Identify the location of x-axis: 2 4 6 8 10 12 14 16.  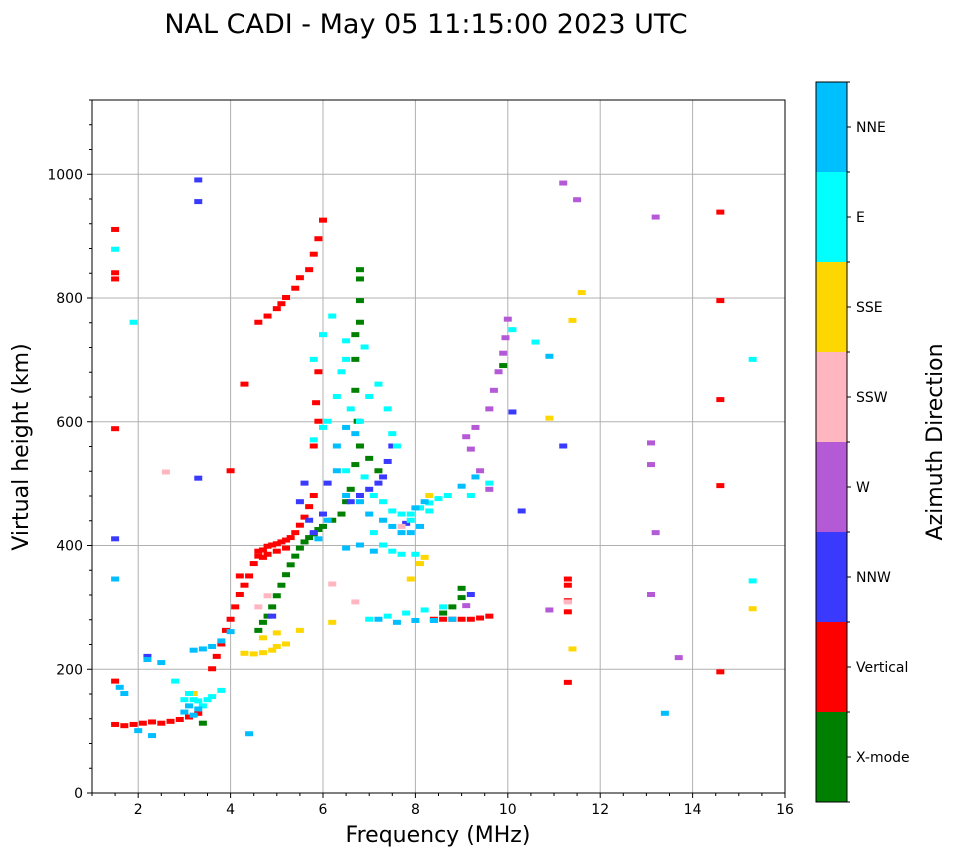
(442, 805).